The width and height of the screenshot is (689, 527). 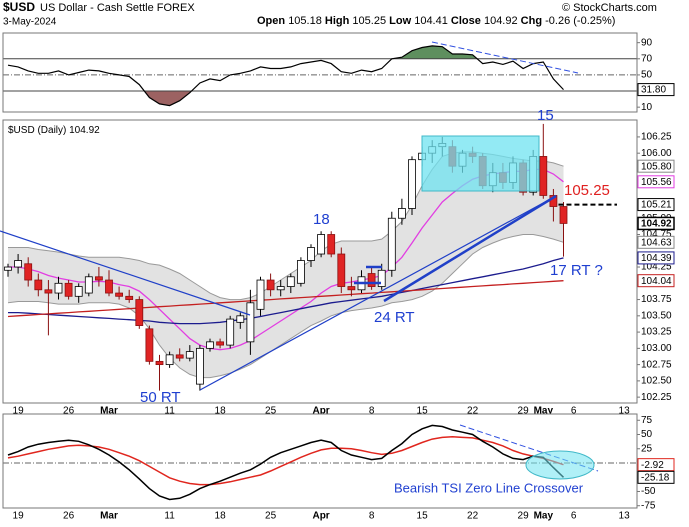 I want to click on value-label: 104.92, so click(x=656, y=224).